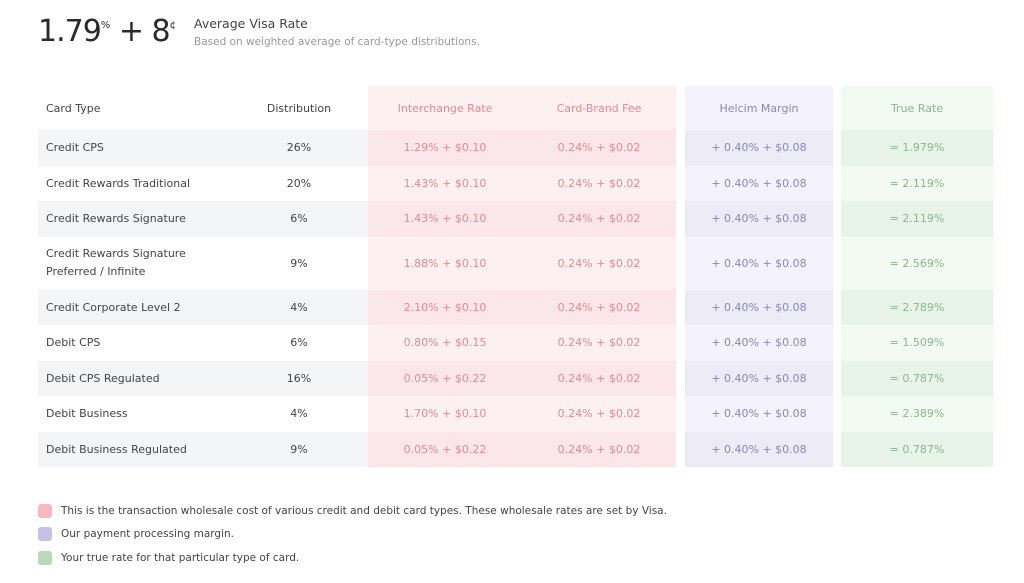 The image size is (1024, 583). I want to click on column-header: Interchange Rate, so click(445, 108).